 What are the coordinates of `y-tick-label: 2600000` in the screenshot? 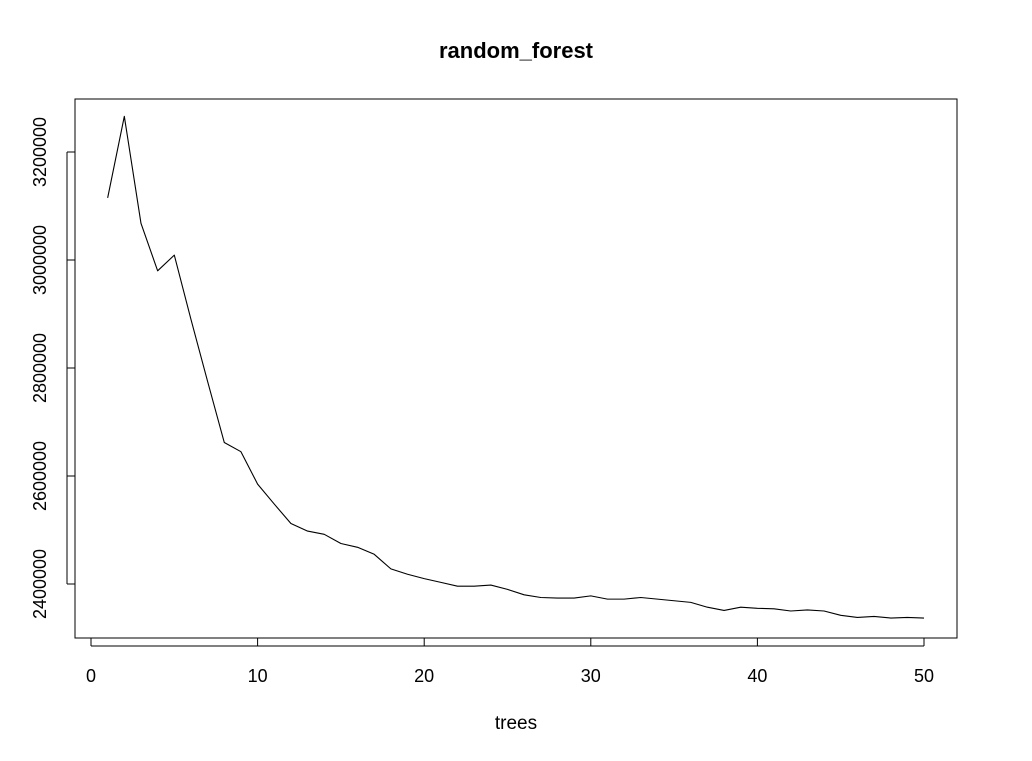 It's located at (40, 476).